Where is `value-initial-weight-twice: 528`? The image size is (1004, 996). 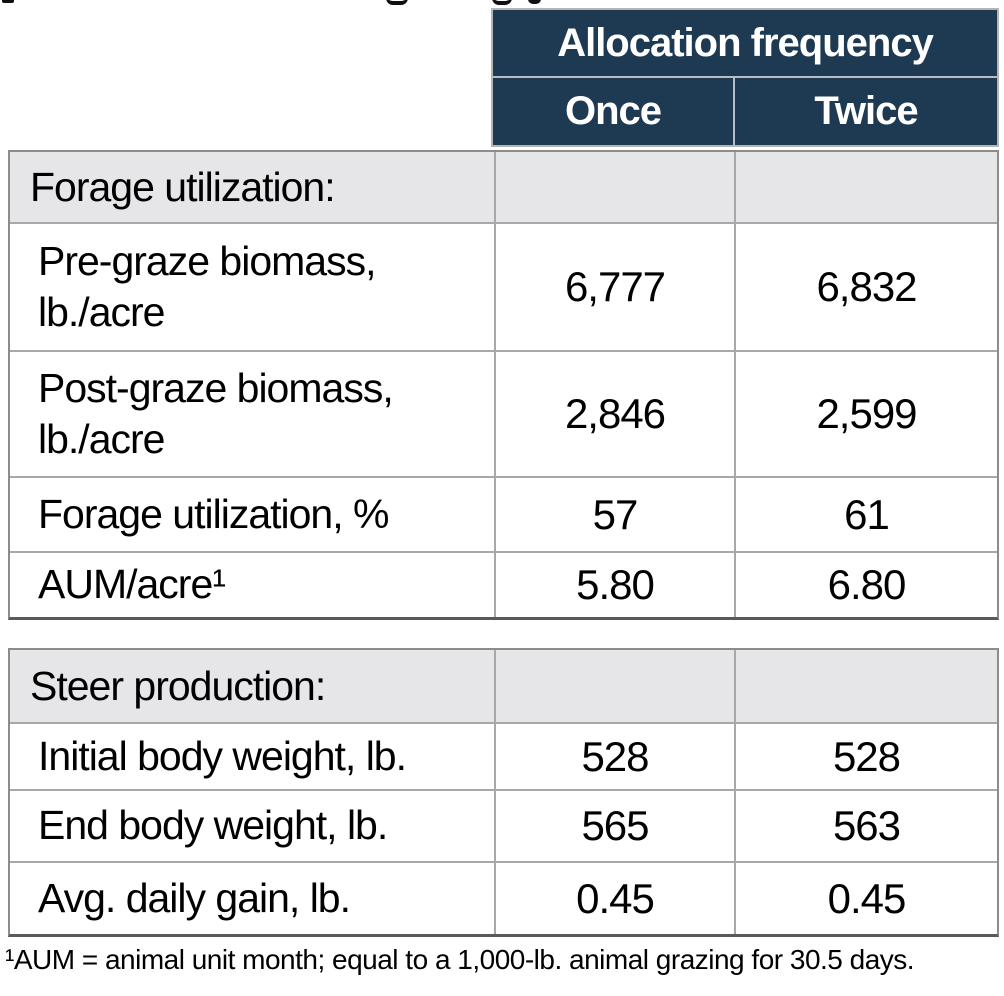 value-initial-weight-twice: 528 is located at coordinates (865, 755).